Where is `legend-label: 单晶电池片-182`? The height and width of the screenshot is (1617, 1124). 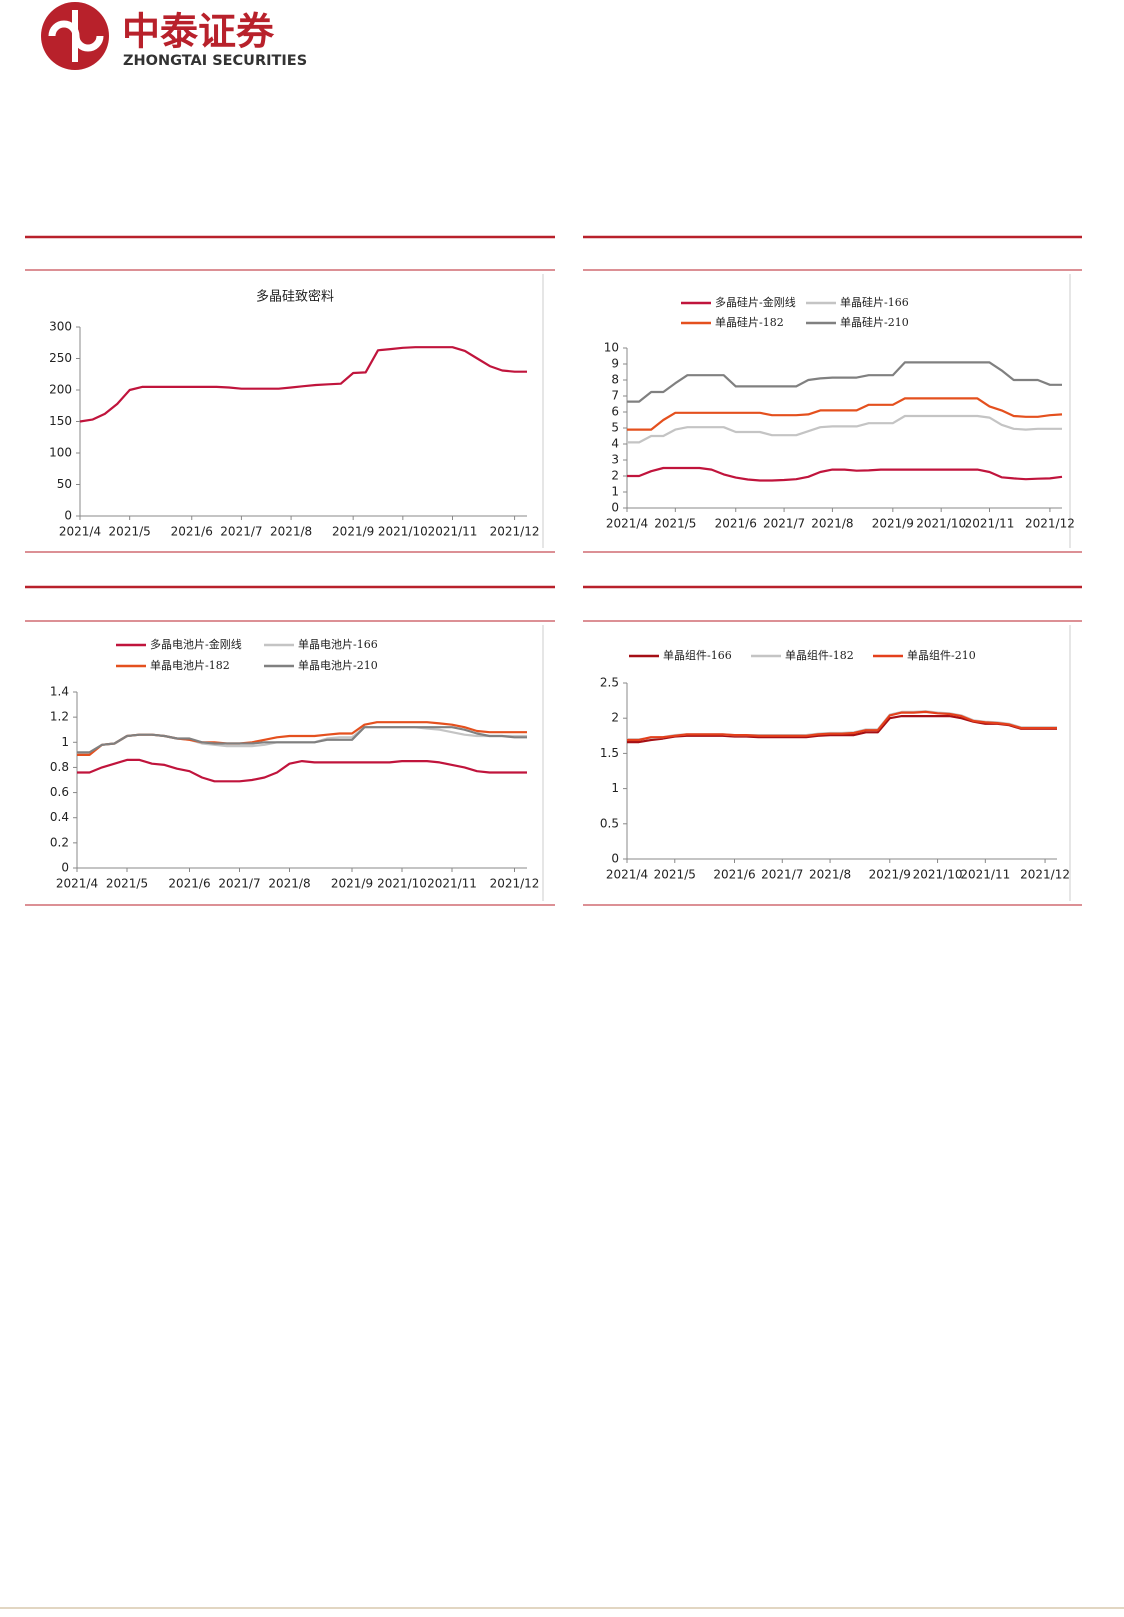
legend-label: 单晶电池片-182 is located at coordinates (190, 665).